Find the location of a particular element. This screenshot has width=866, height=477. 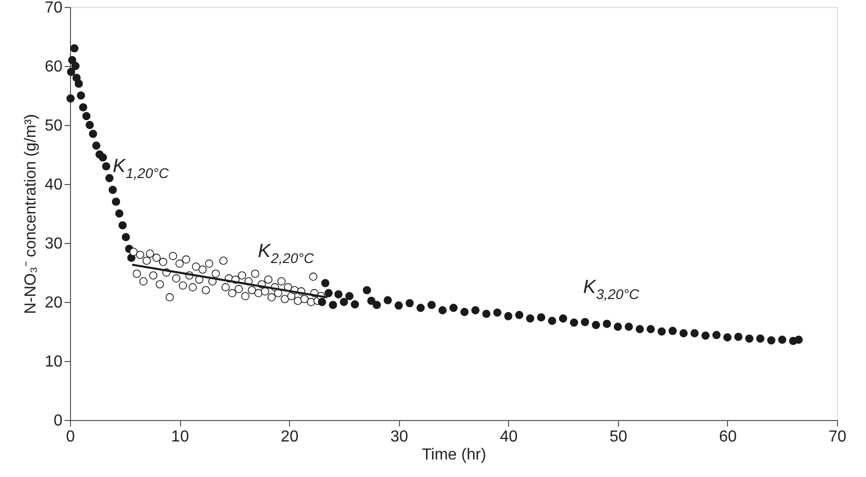

y-axis-title: N-NO₃⁻ concentration (g/m³) is located at coordinates (31, 214).